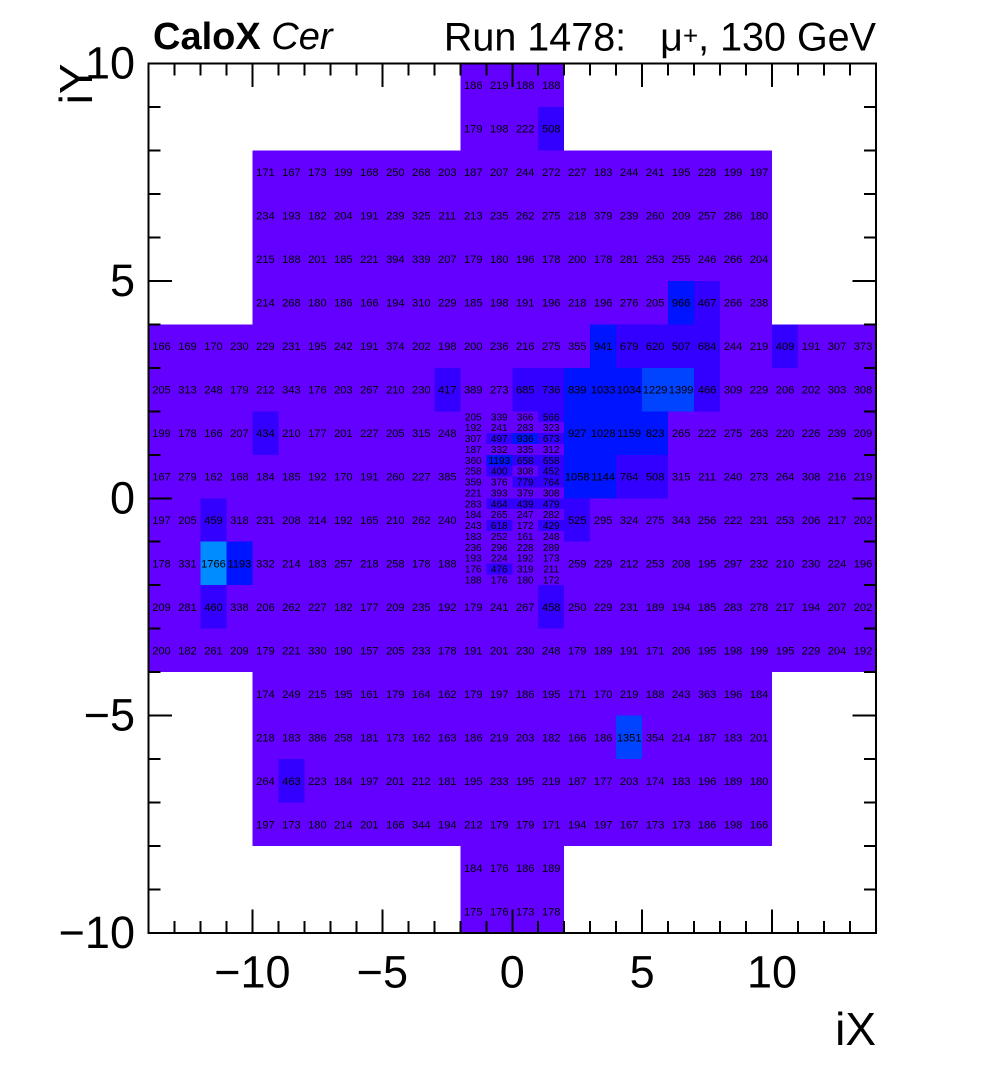 This screenshot has height=1072, width=996. What do you see at coordinates (499, 537) in the screenshot?
I see `bin-value-fine: 252` at bounding box center [499, 537].